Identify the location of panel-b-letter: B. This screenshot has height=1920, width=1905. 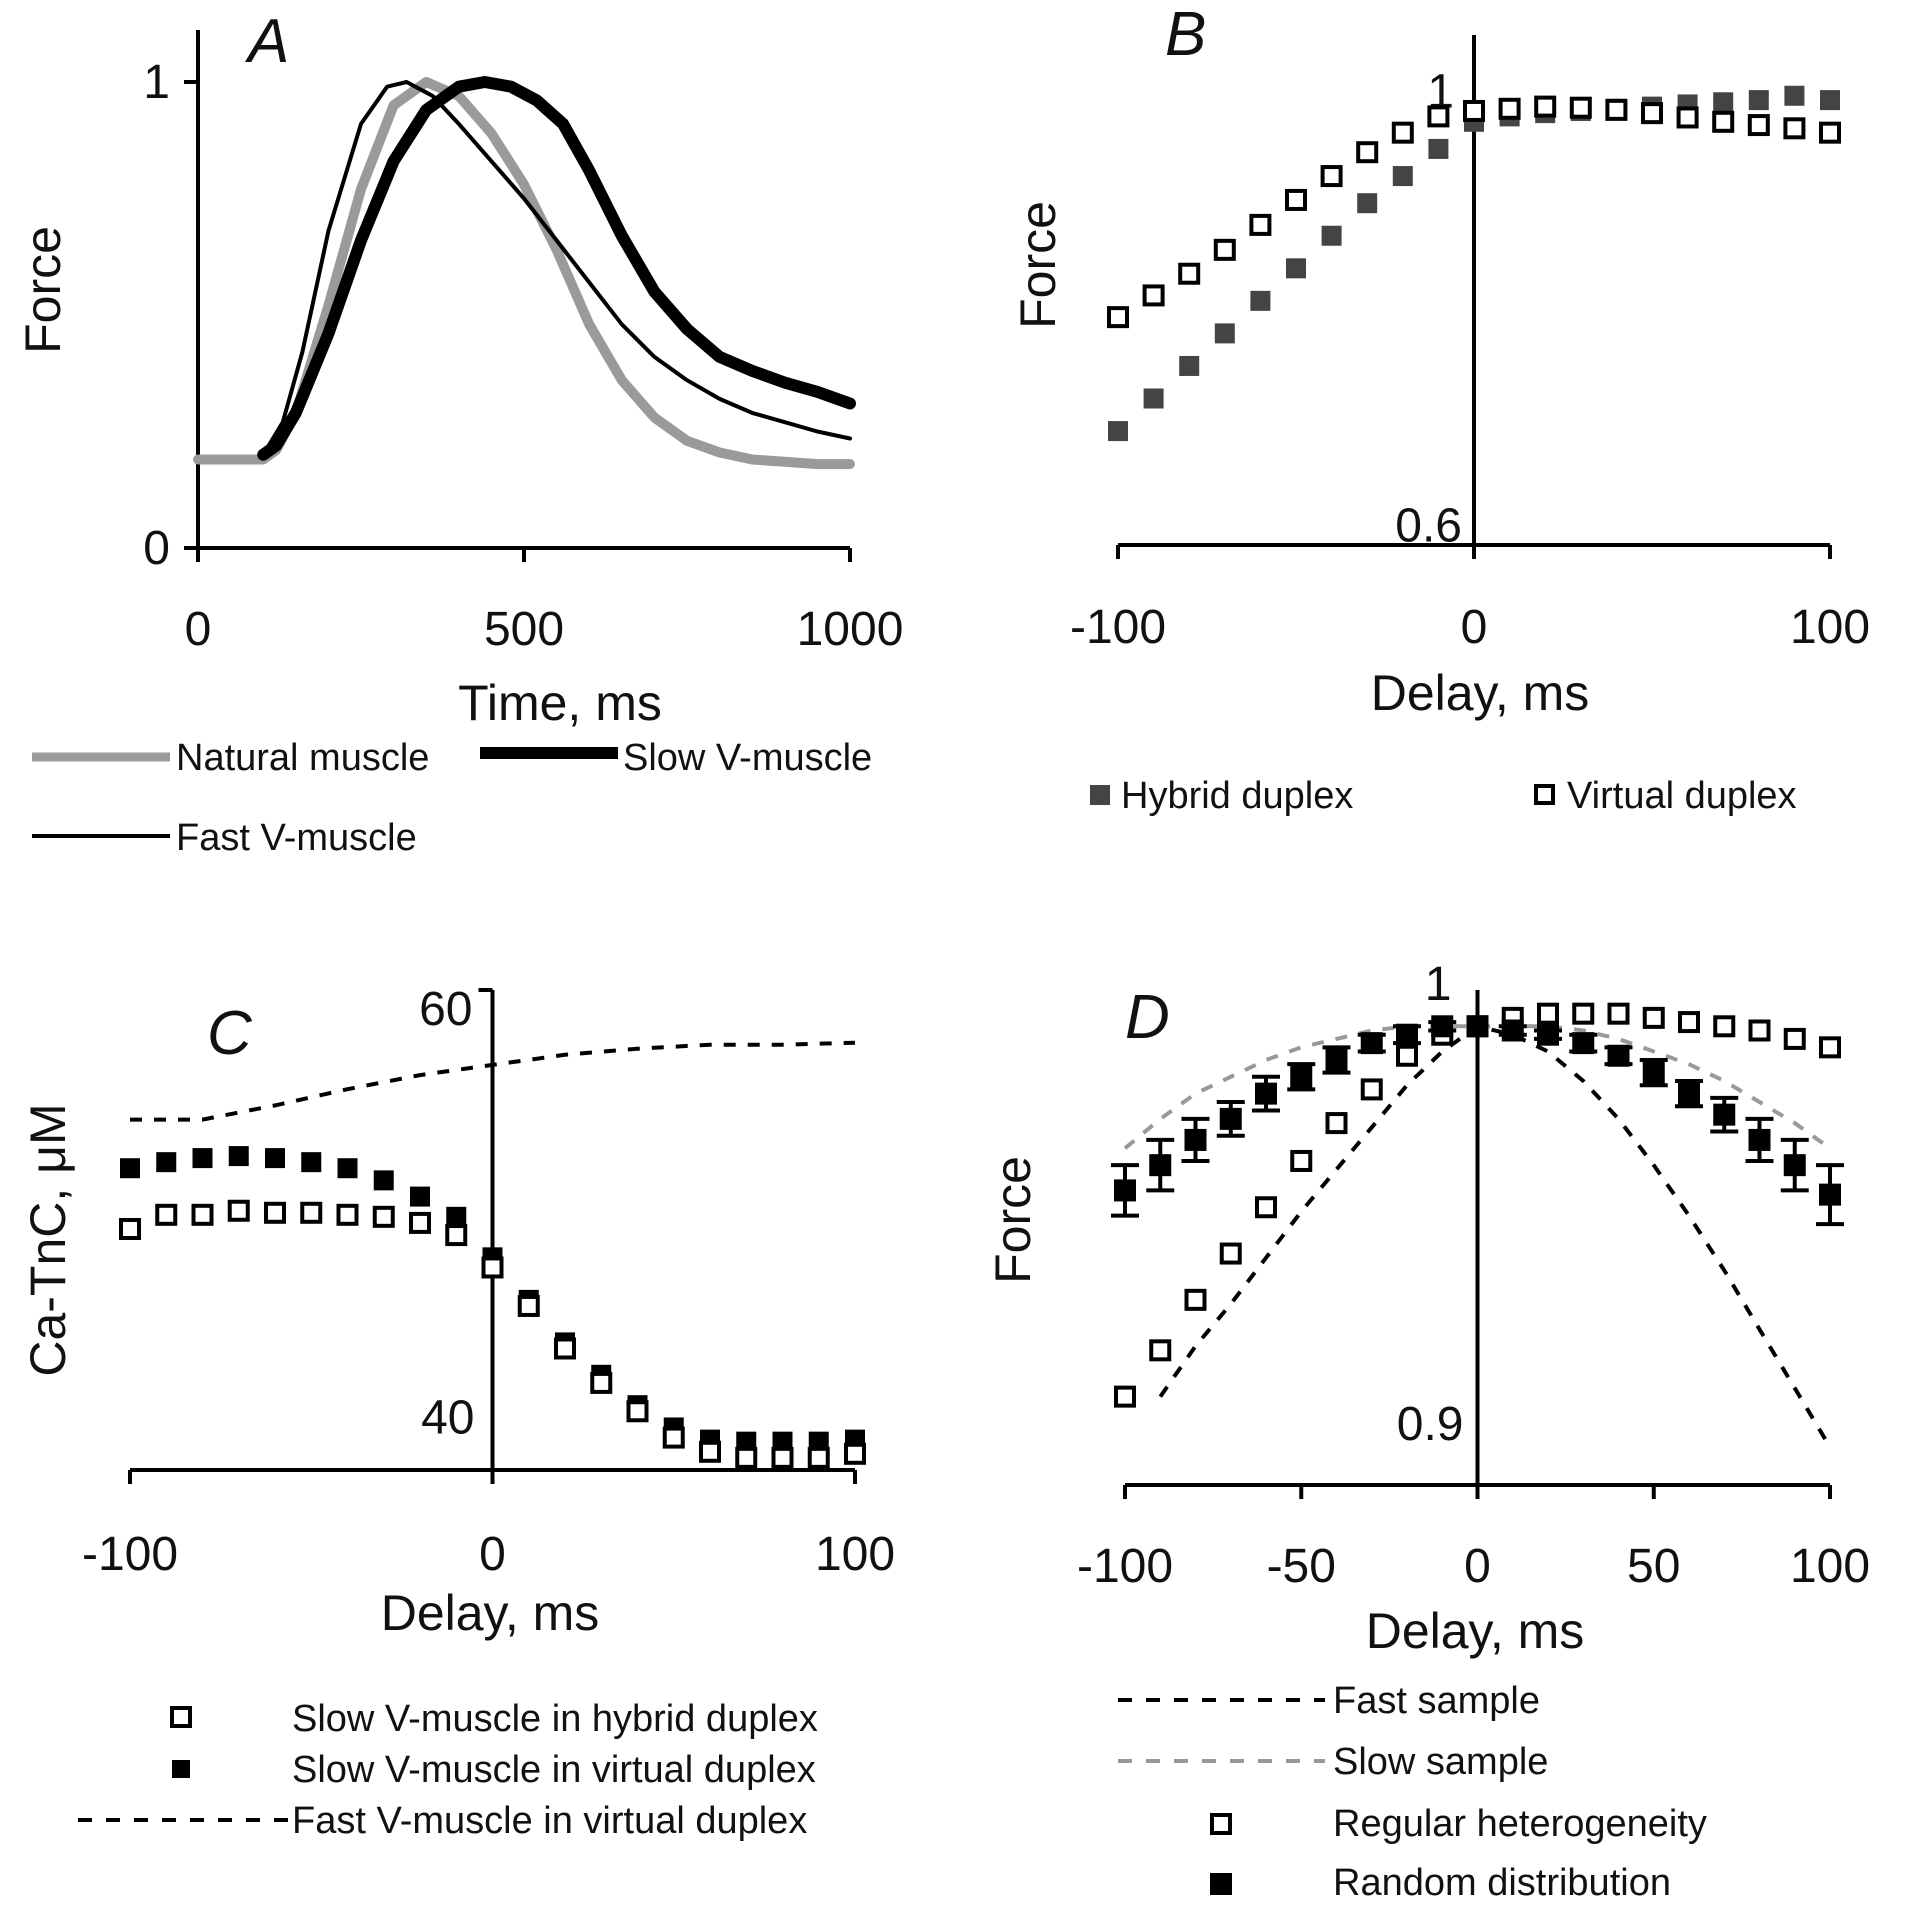
(1185, 34).